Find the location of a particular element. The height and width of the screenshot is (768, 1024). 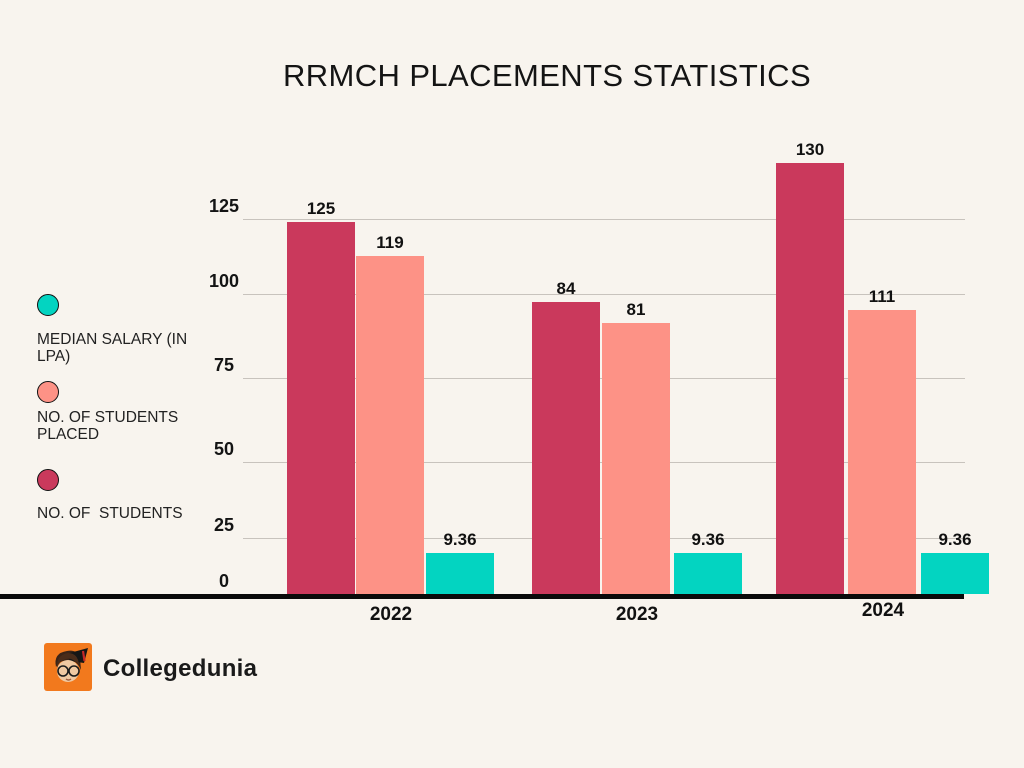

bar-value-label: 81 is located at coordinates (636, 309).